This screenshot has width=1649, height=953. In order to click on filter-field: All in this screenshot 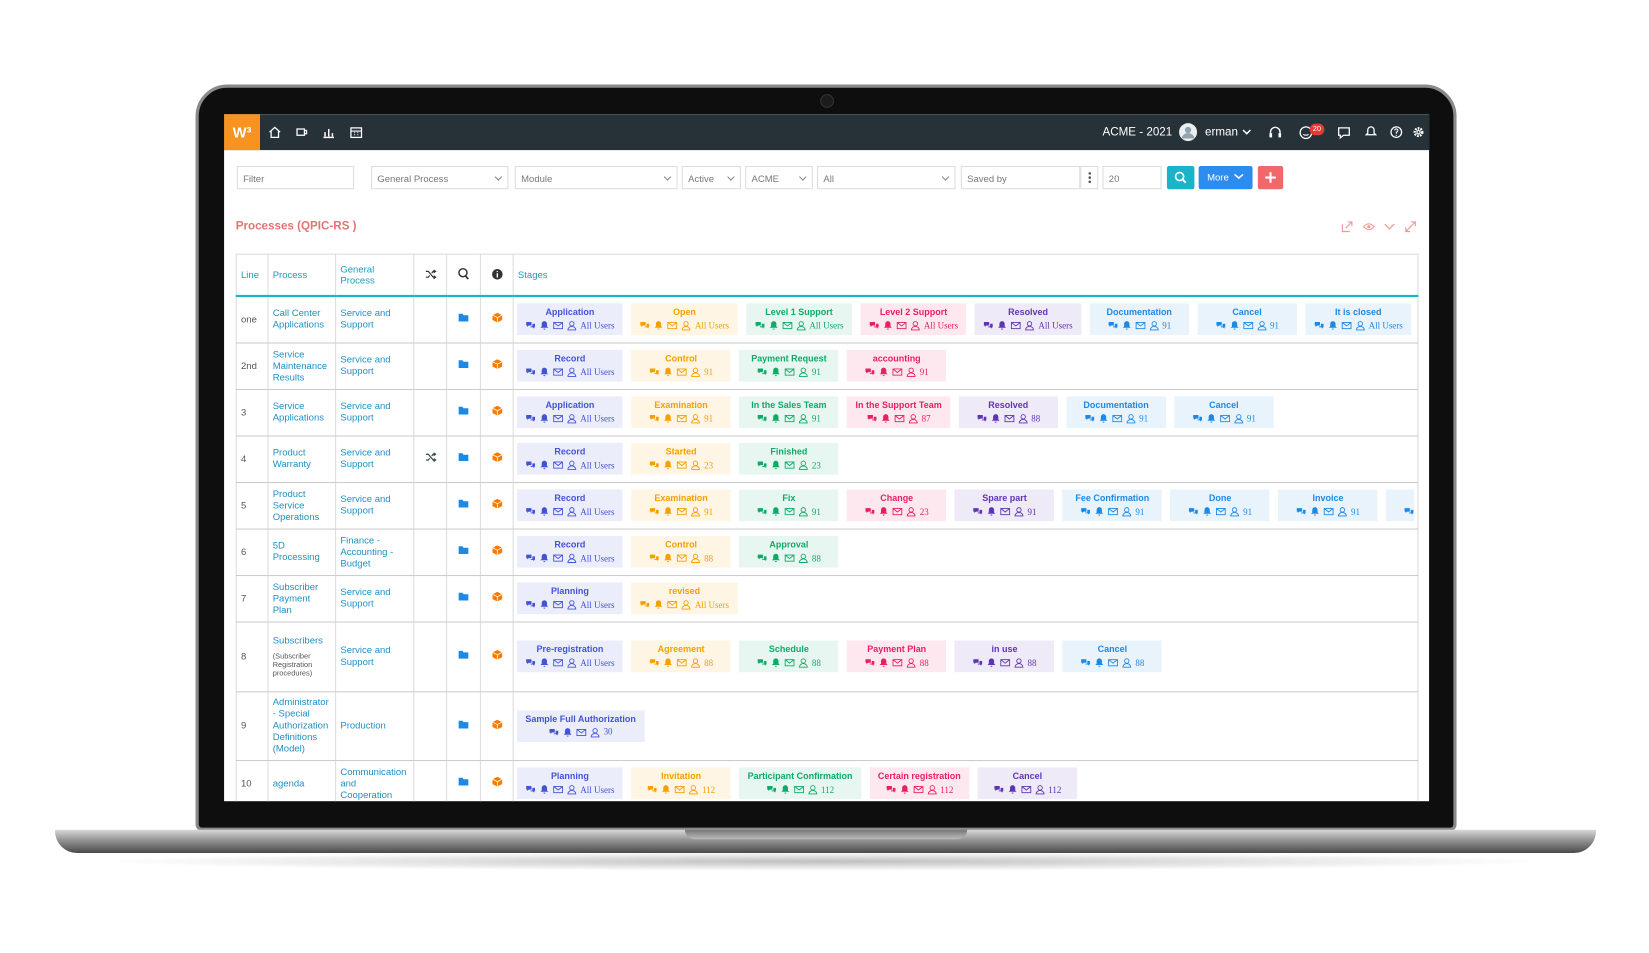, I will do `click(886, 177)`.